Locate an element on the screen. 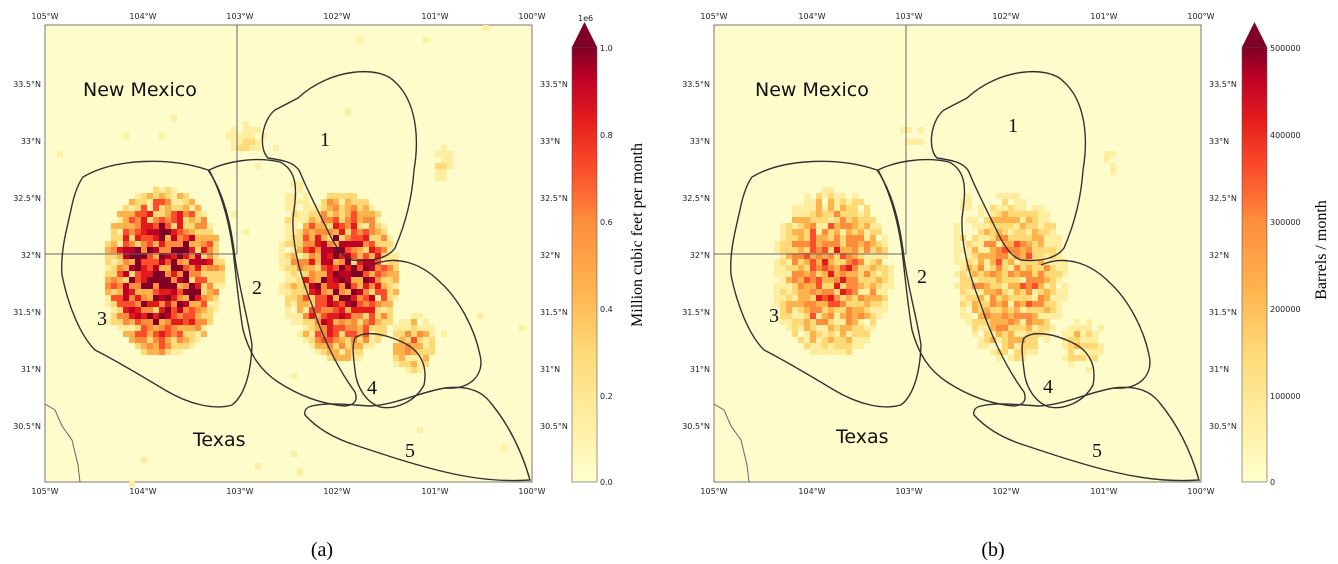 The height and width of the screenshot is (564, 1338). colorbar-tick: 300000 is located at coordinates (1285, 222).